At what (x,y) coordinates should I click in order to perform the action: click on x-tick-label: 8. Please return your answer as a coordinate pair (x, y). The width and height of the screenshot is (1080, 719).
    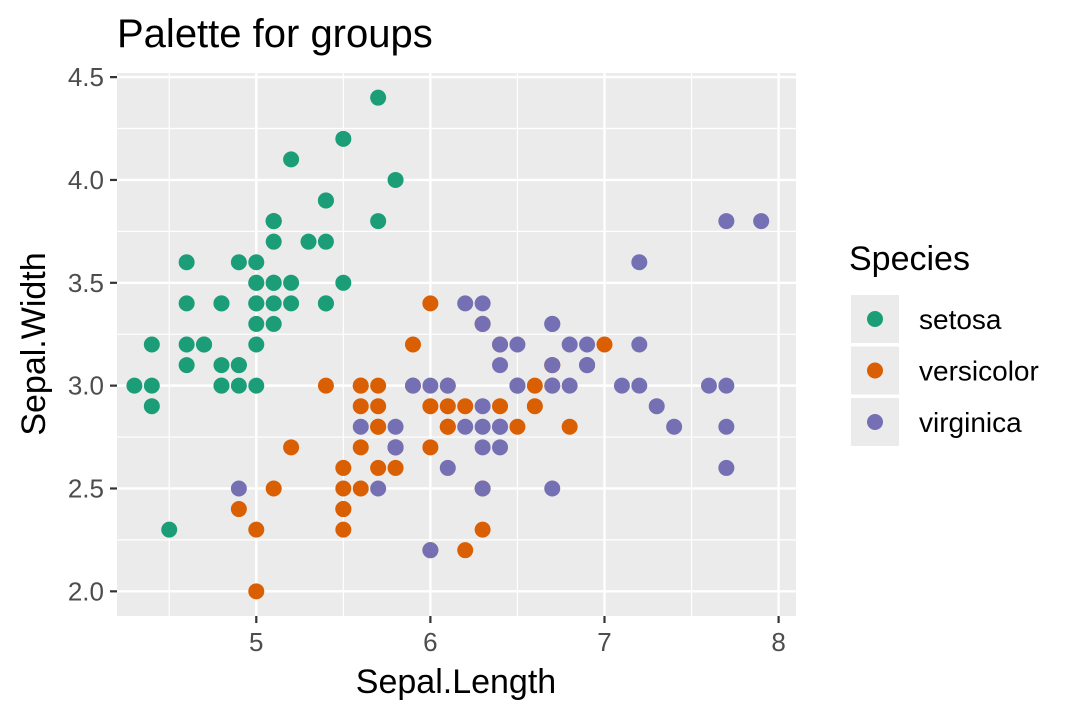
    Looking at the image, I should click on (778, 642).